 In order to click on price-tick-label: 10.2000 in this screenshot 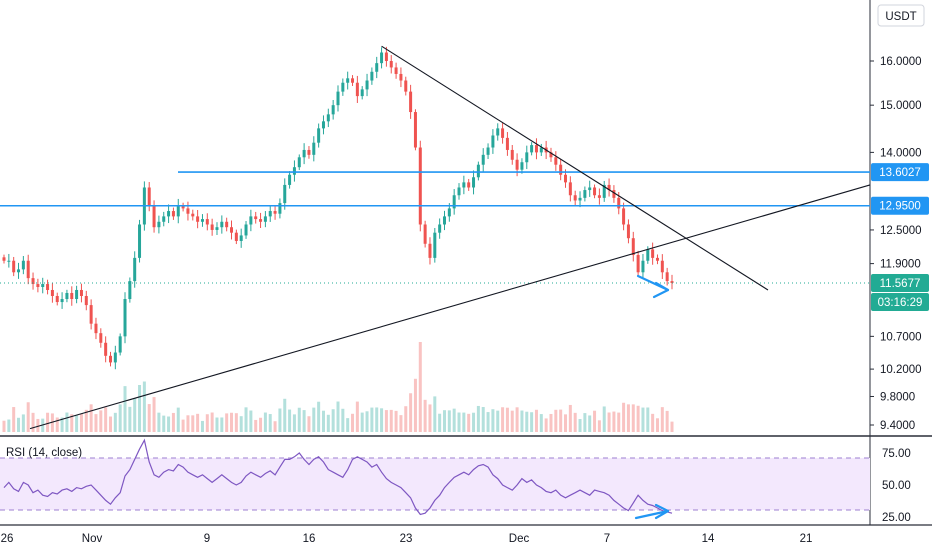, I will do `click(901, 370)`.